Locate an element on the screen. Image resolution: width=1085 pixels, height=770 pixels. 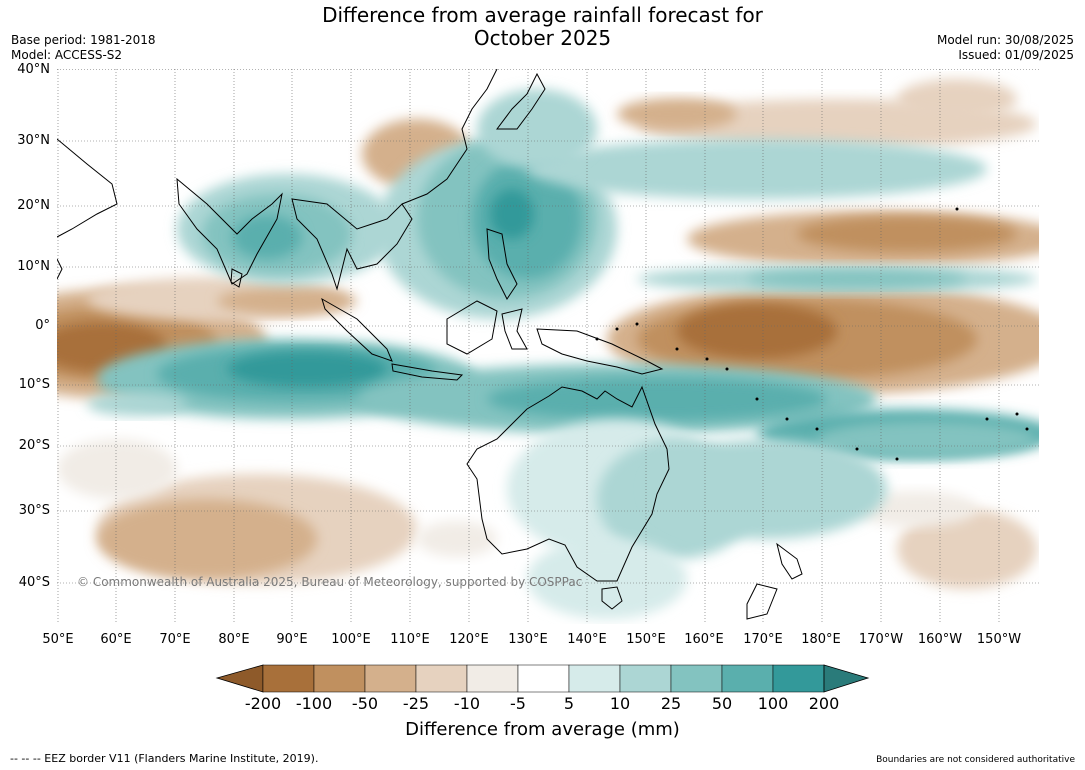
africa-coast is located at coordinates (60, 269).